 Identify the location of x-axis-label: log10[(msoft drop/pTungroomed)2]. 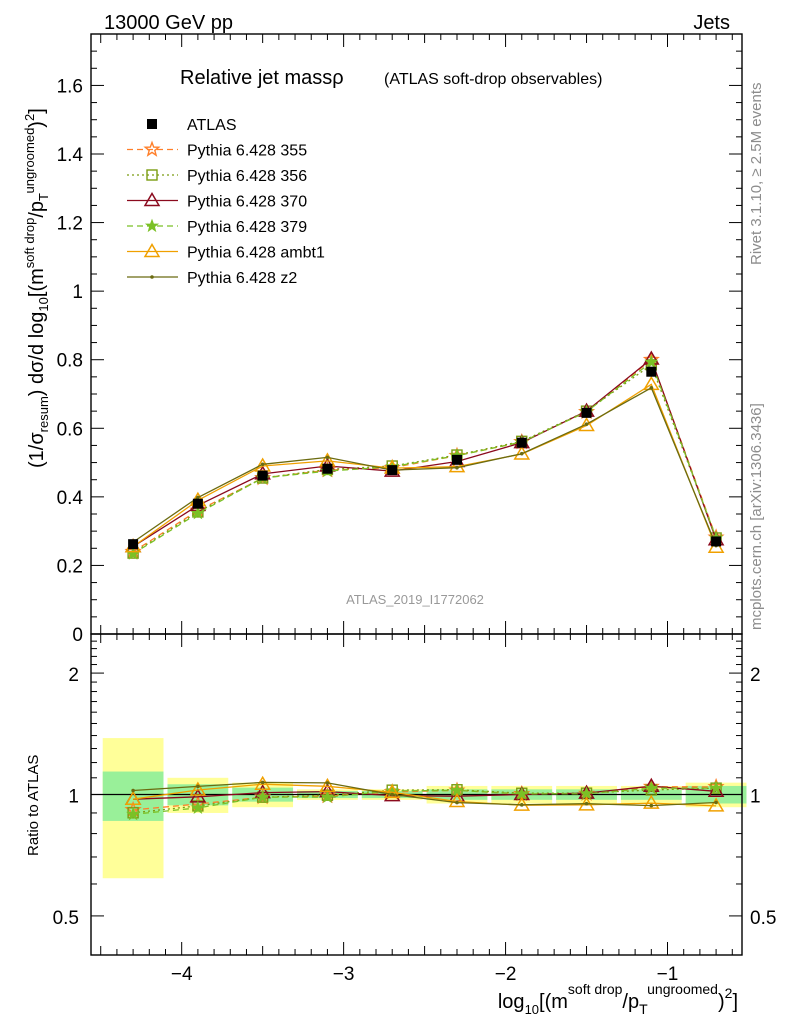
(618, 999).